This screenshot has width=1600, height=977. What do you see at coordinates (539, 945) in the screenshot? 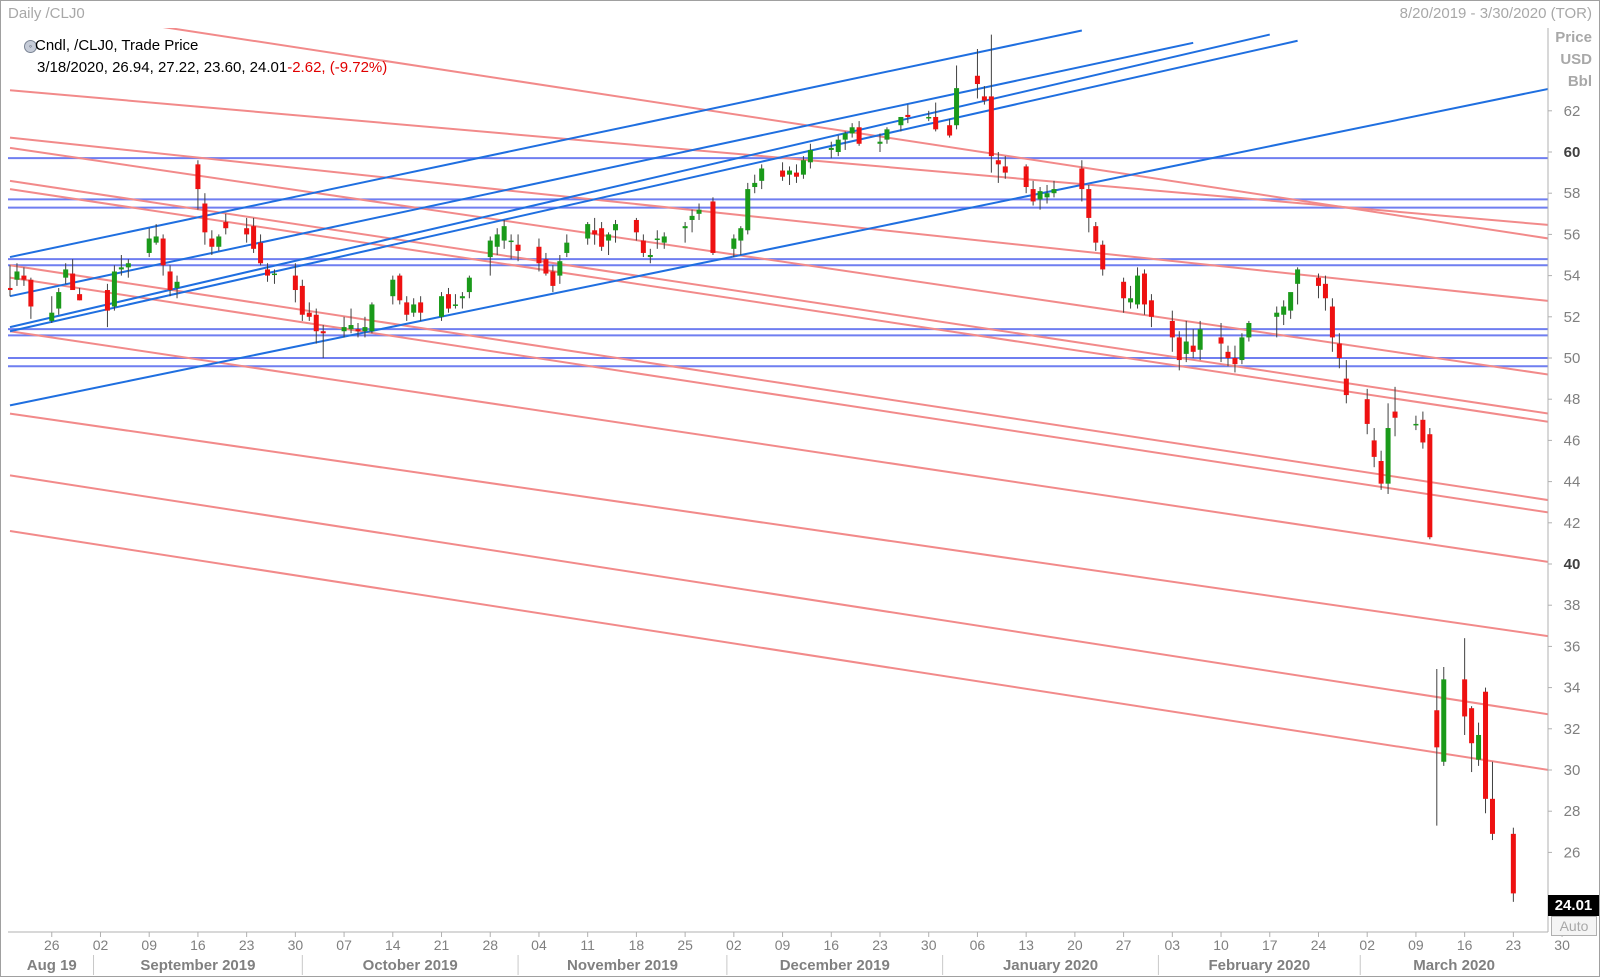
I see `date-tick-label: 04` at bounding box center [539, 945].